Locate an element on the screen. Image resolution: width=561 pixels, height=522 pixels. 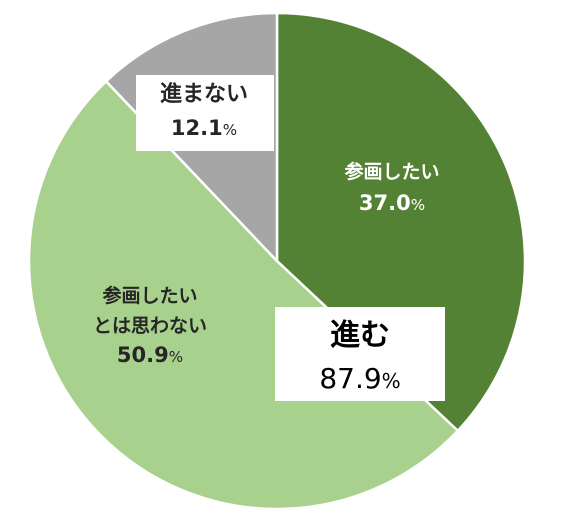
slice-susumanai-label-line-1: 進まない is located at coordinates (204, 94).